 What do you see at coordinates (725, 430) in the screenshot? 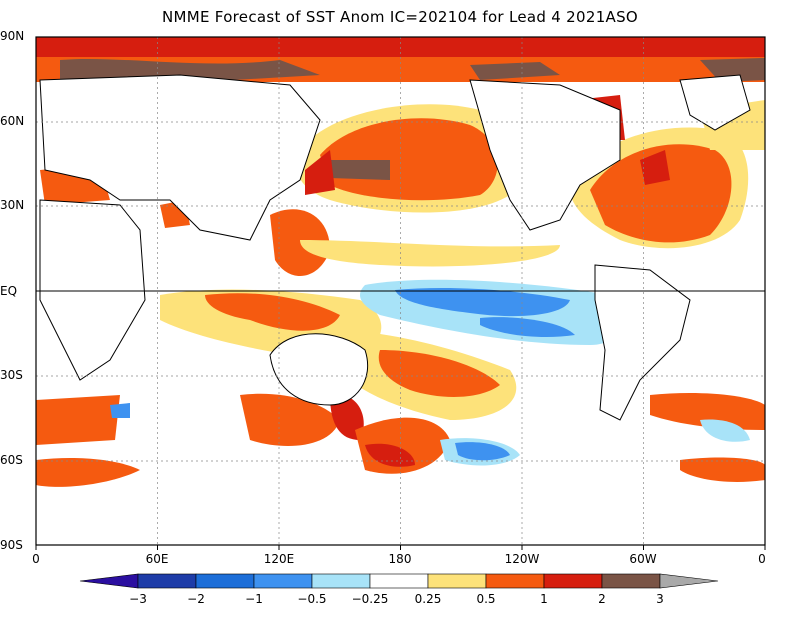
I see `south-atlantic-cold-light` at bounding box center [725, 430].